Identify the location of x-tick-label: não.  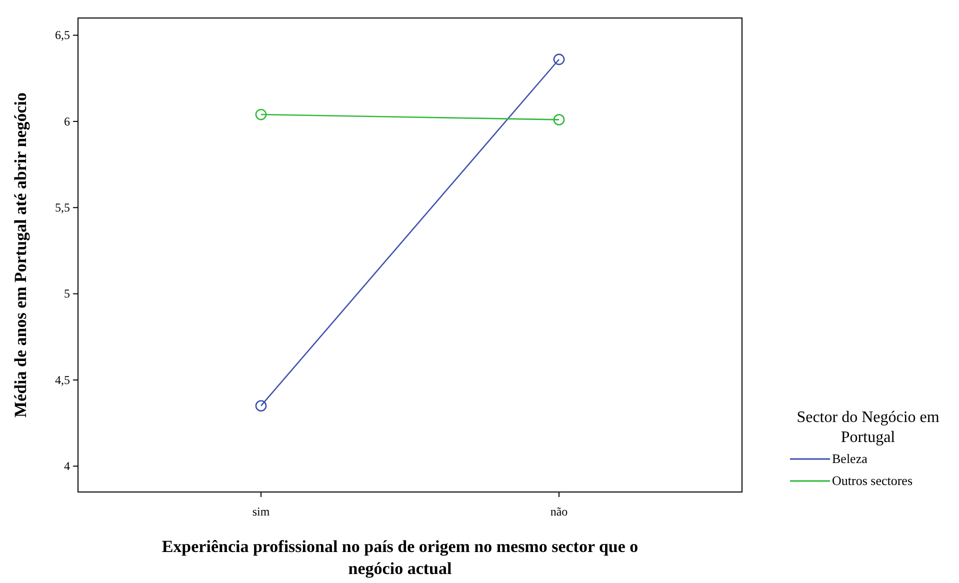
(559, 511).